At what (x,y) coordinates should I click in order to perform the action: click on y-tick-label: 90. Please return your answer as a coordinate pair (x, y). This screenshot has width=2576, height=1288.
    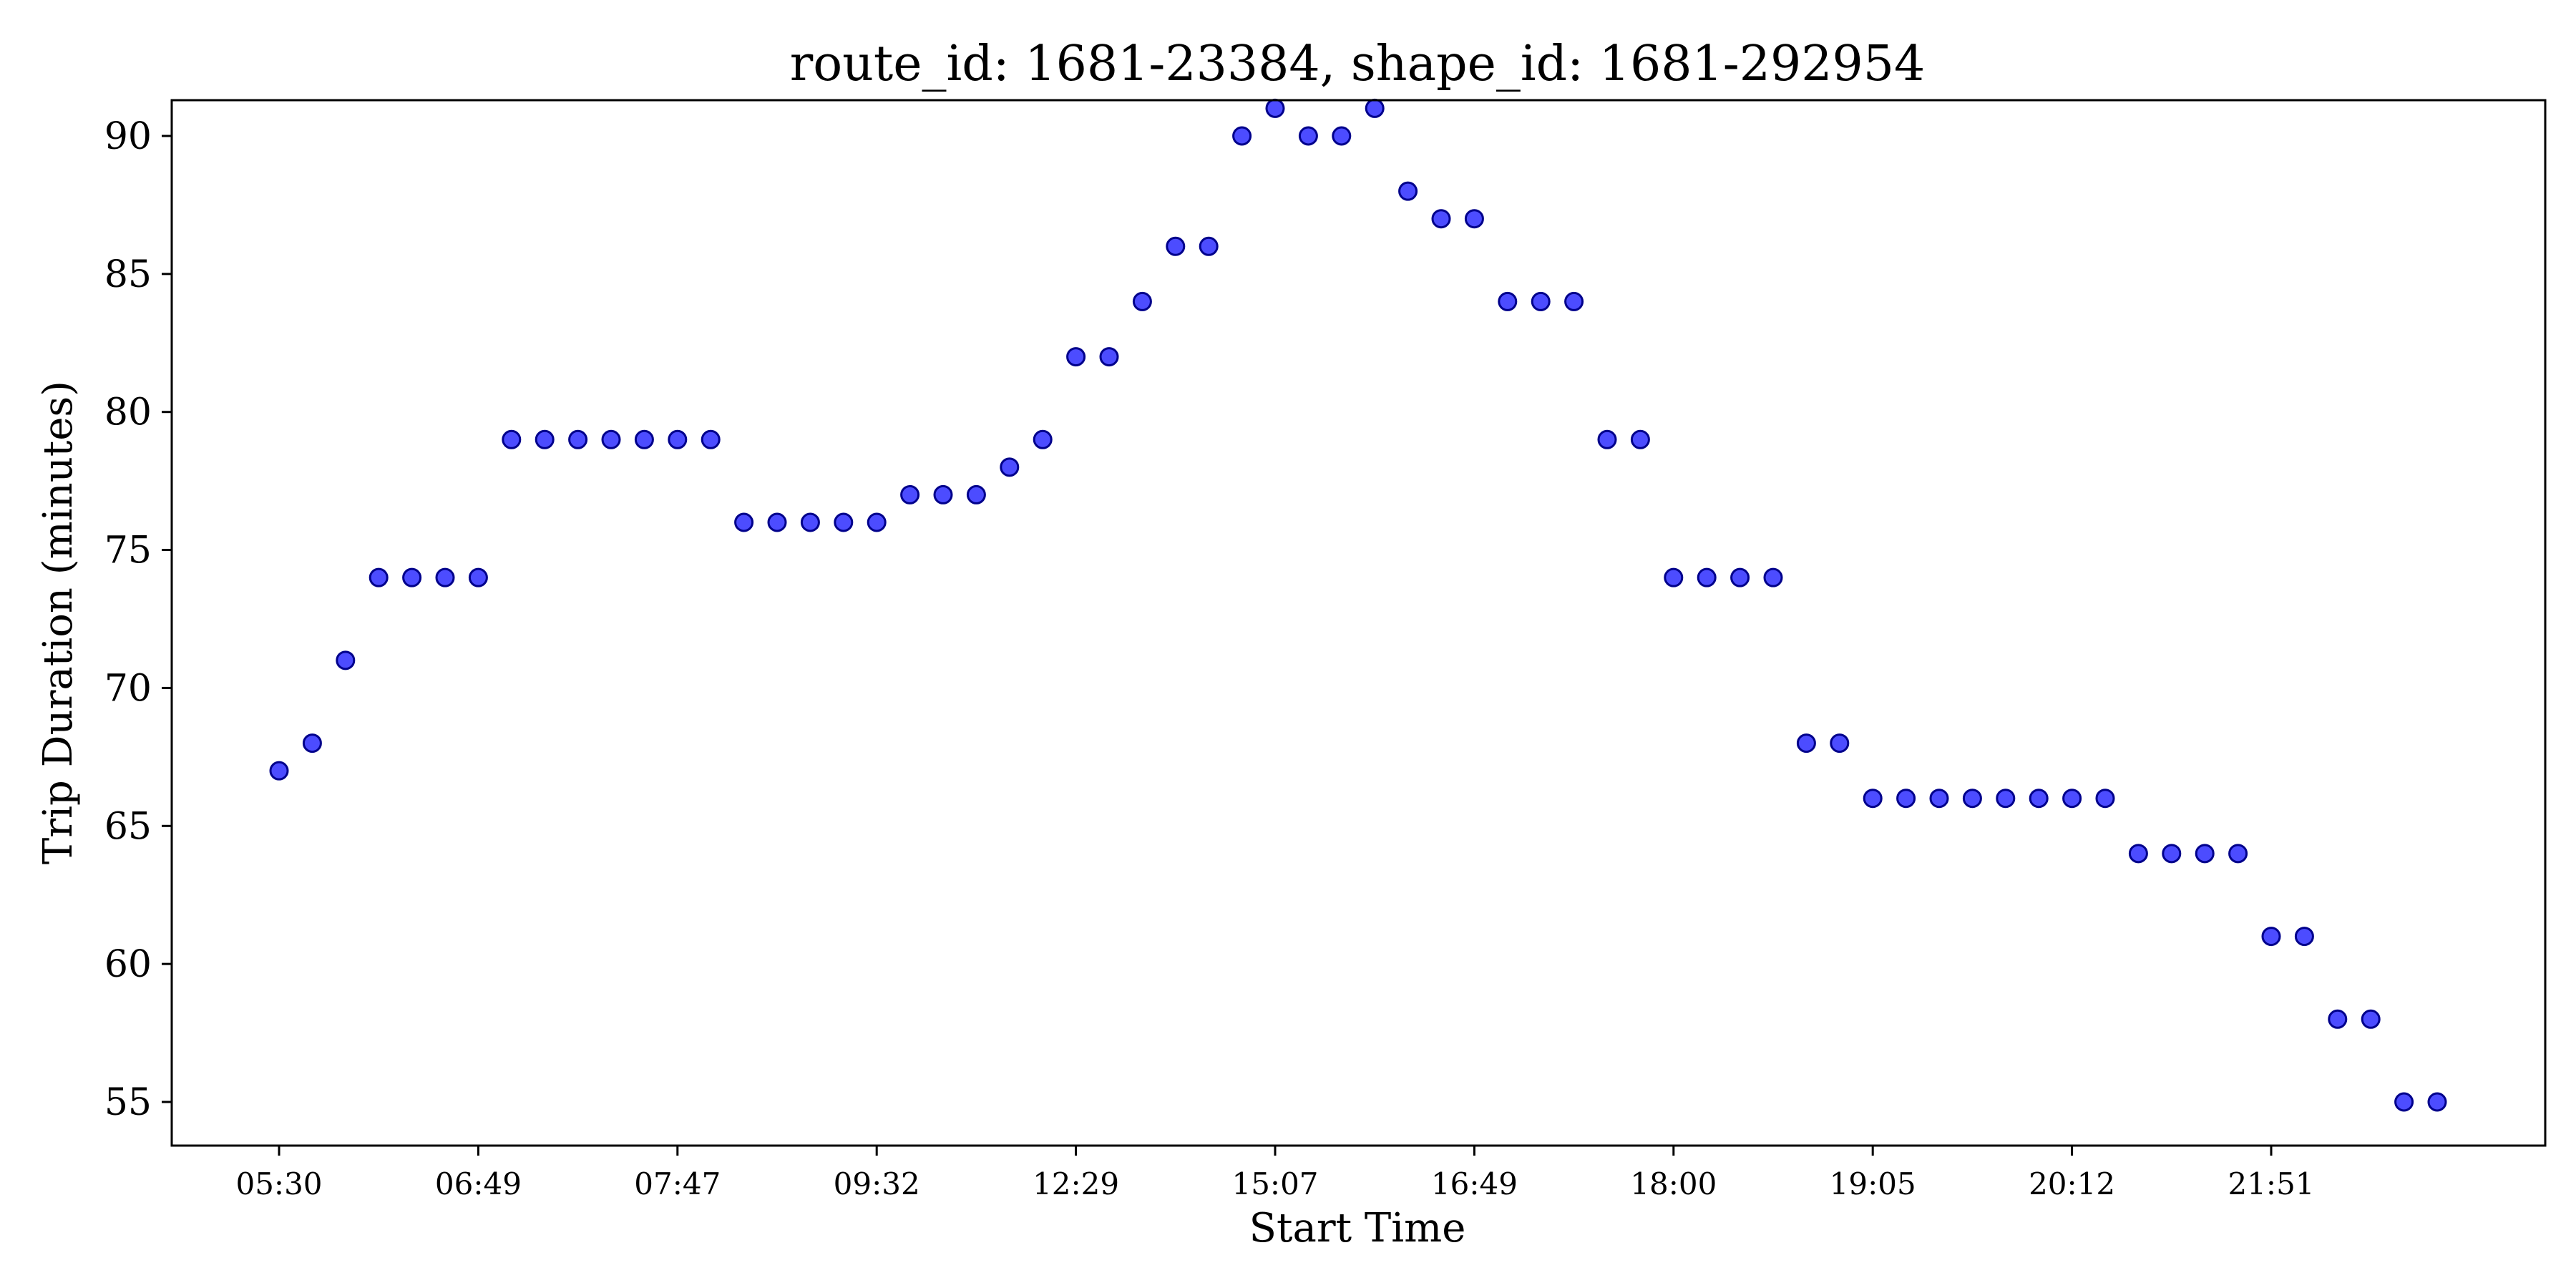
    Looking at the image, I should click on (128, 136).